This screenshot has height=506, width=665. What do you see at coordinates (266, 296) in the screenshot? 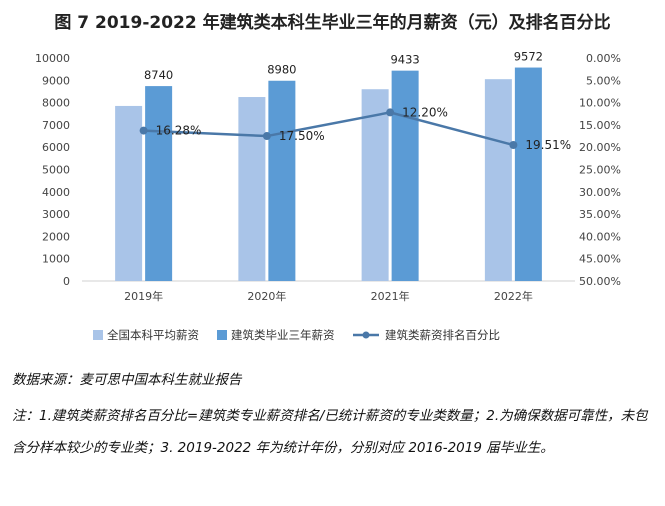
I see `x-tick-label: 2020年` at bounding box center [266, 296].